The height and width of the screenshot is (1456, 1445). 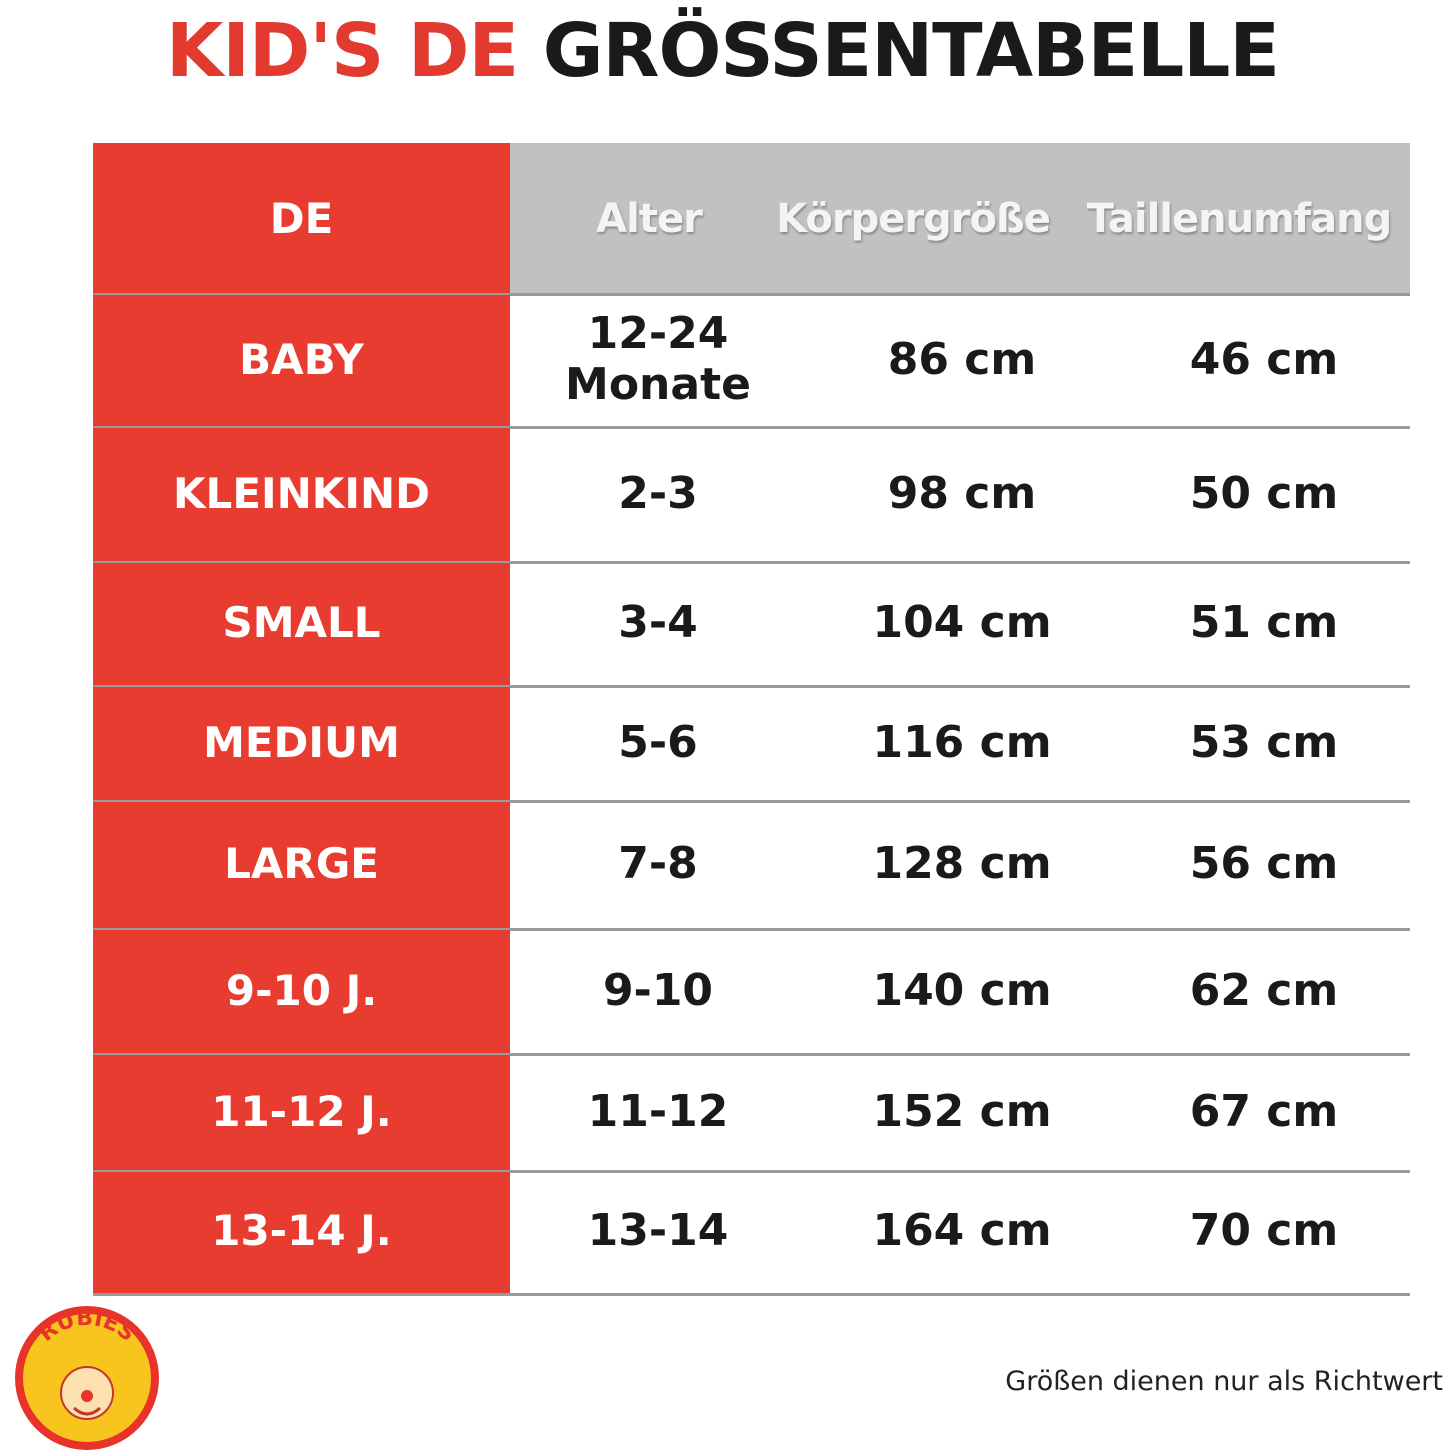 I want to click on title-main: GRÖSSENTABELLE, so click(x=911, y=51).